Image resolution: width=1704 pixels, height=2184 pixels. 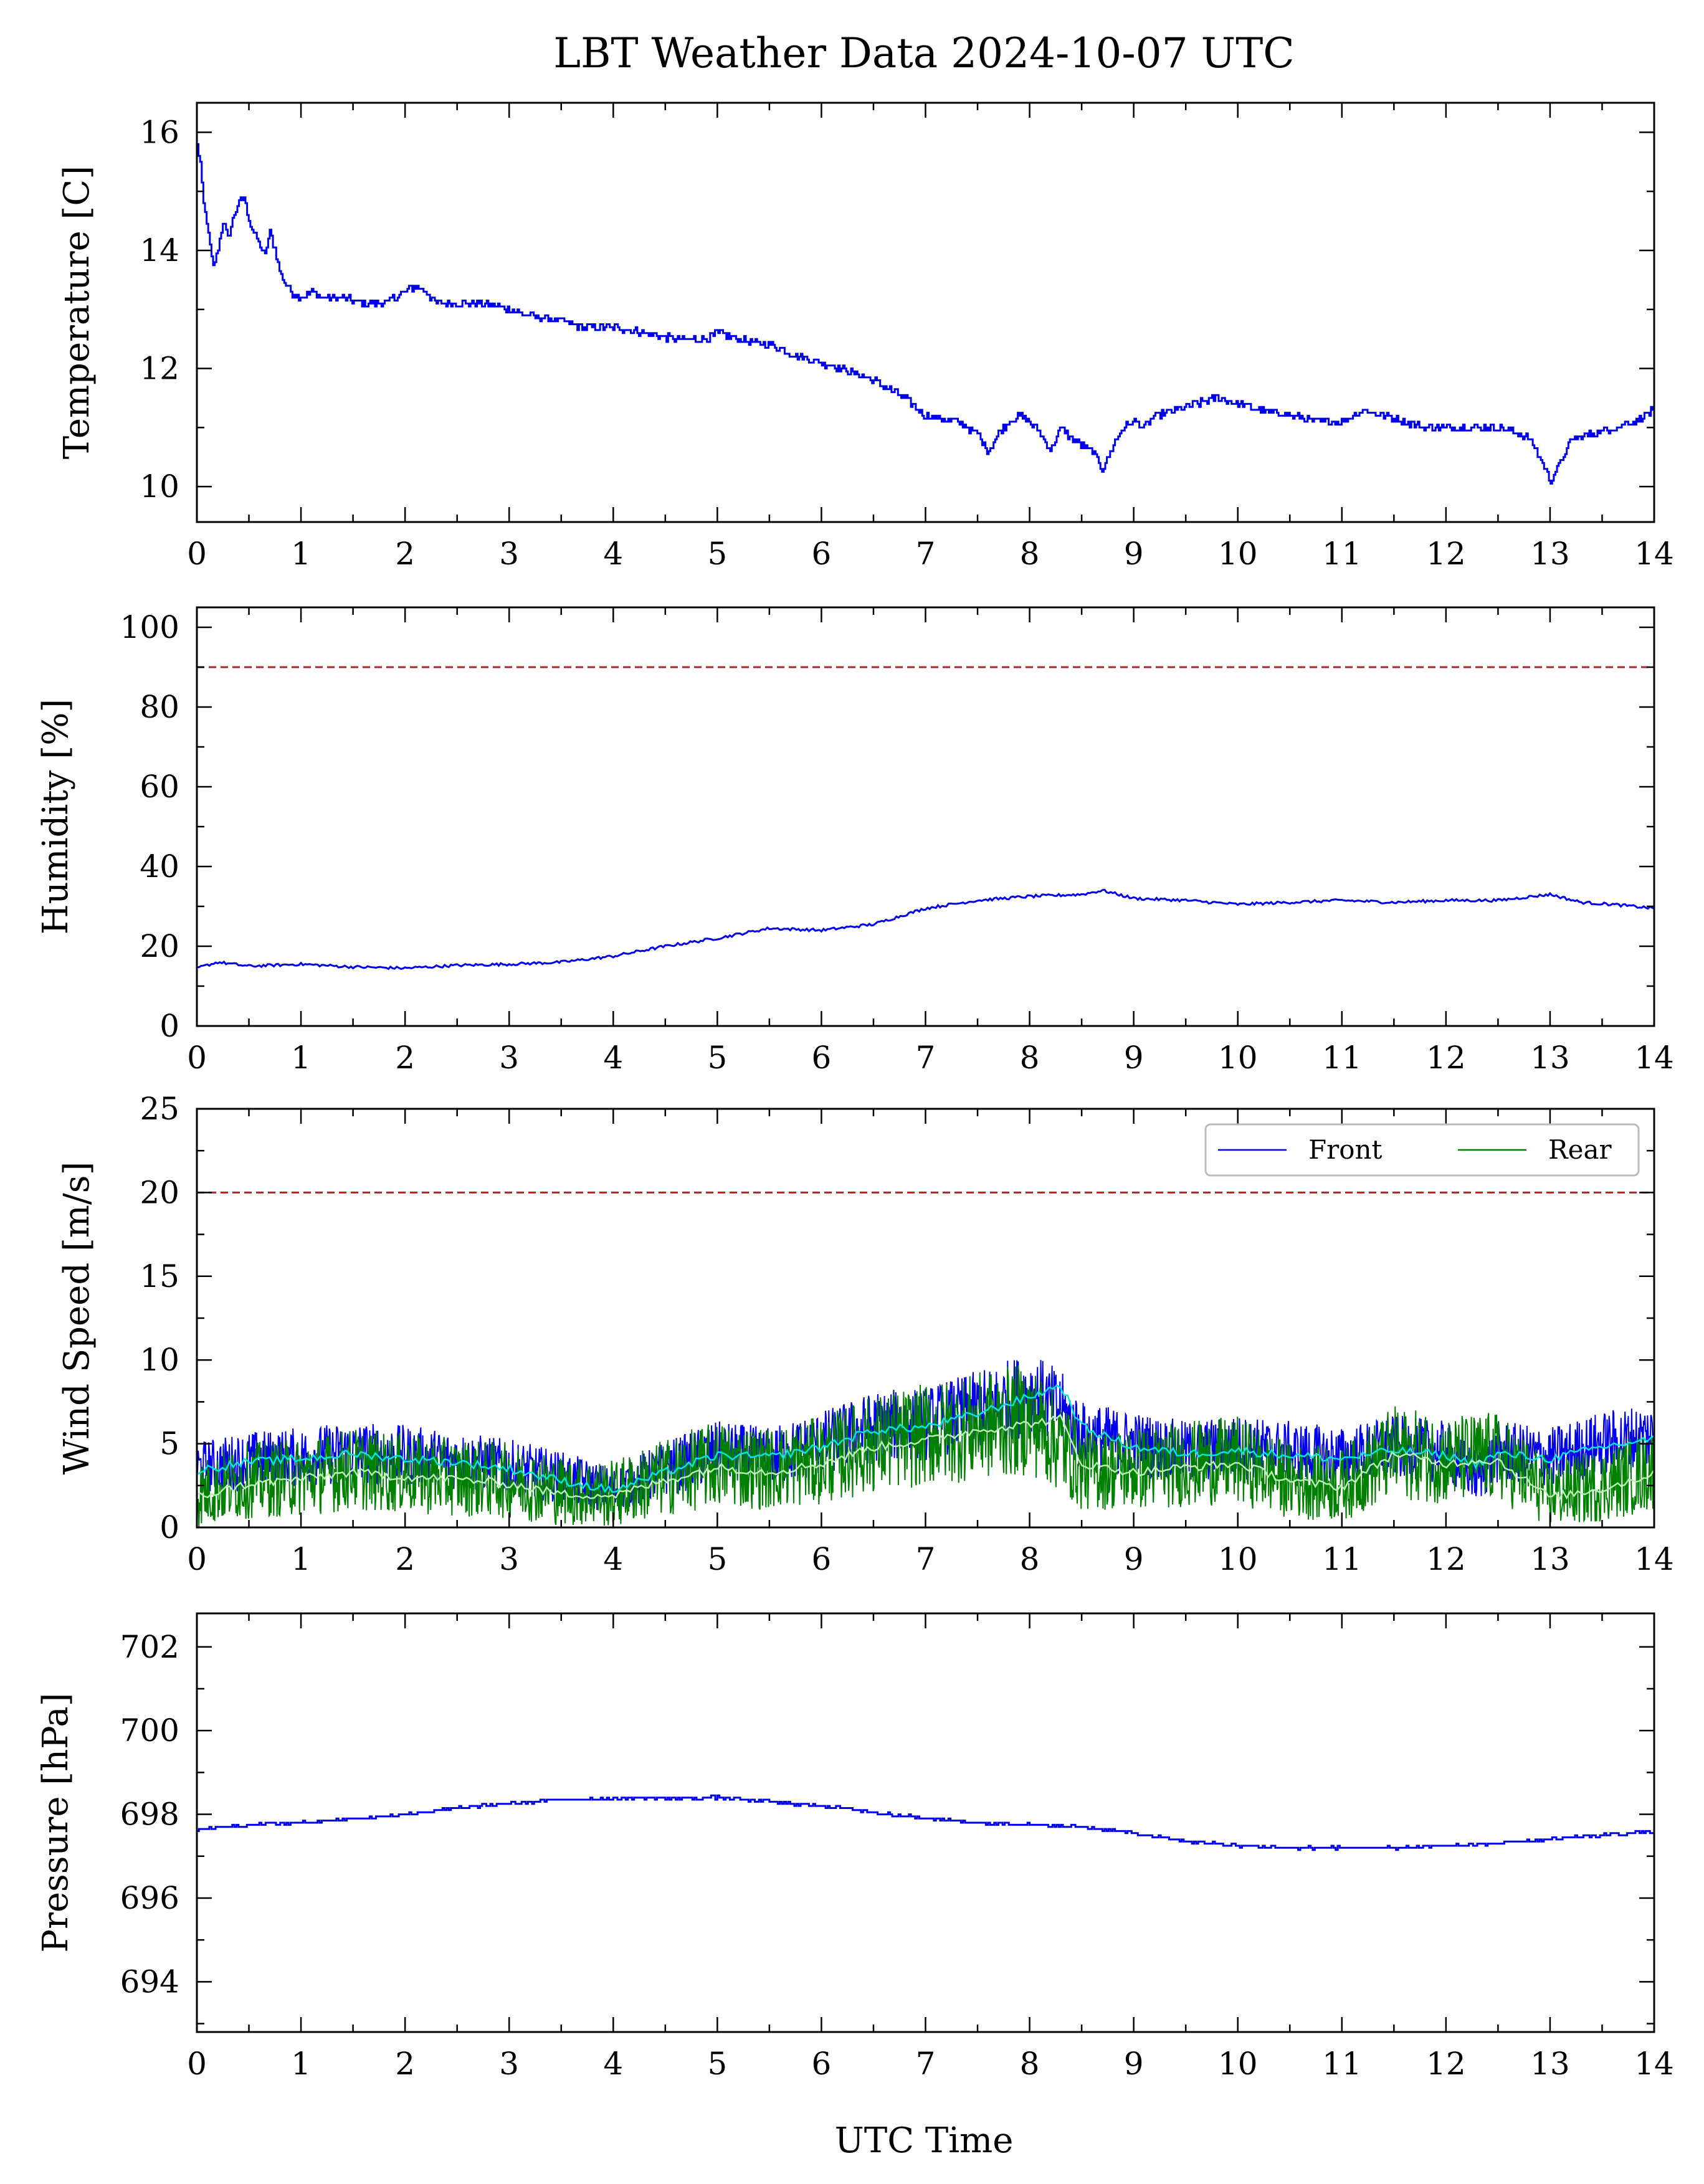 What do you see at coordinates (197, 2064) in the screenshot?
I see `pressure-x-tick-label: 0` at bounding box center [197, 2064].